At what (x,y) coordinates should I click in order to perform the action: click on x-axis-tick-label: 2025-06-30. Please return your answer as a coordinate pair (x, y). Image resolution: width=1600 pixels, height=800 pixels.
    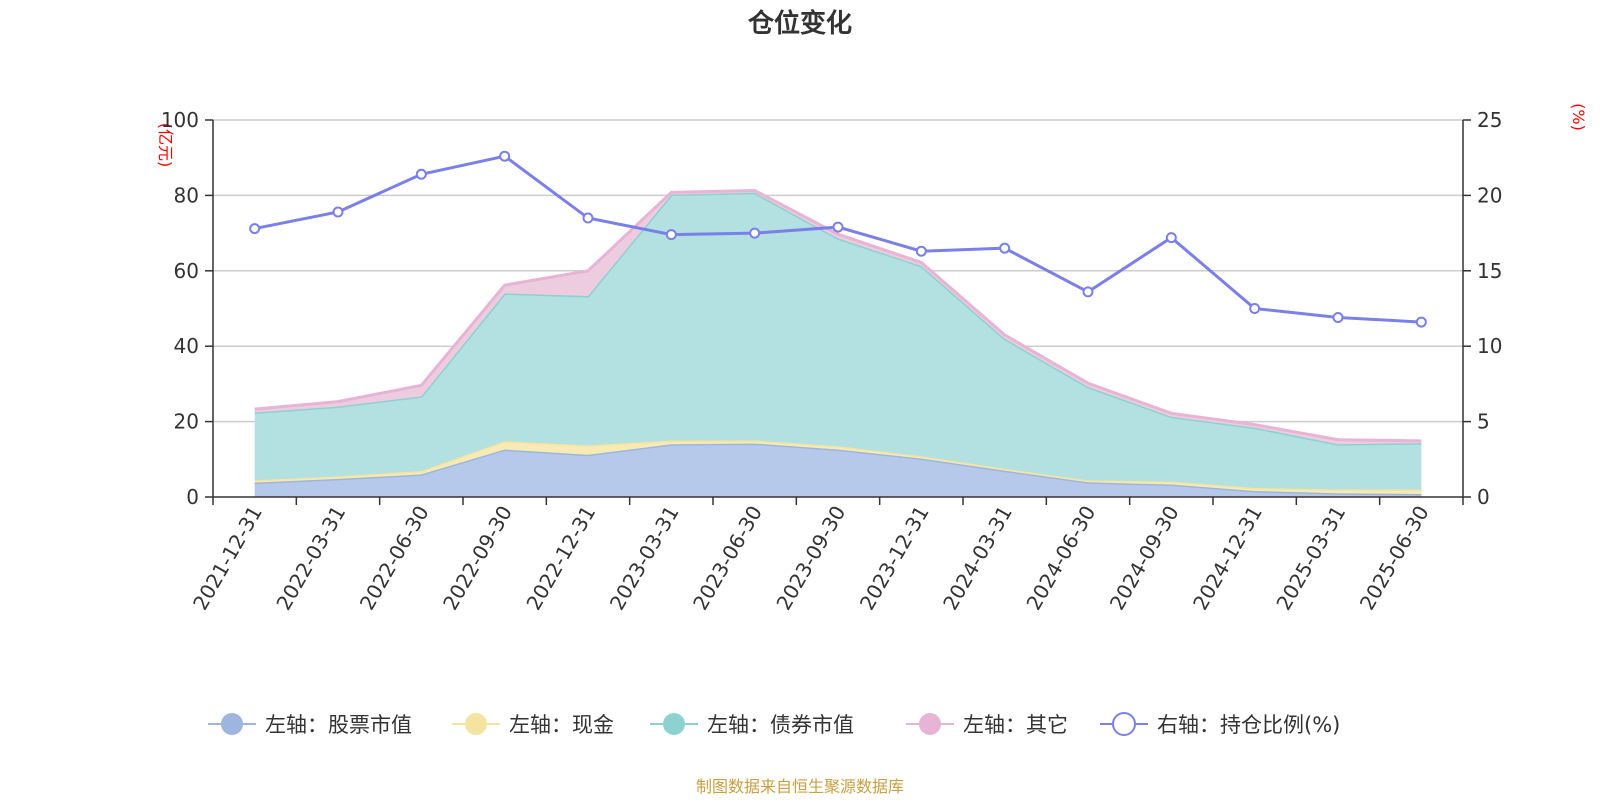
    Looking at the image, I should click on (1394, 558).